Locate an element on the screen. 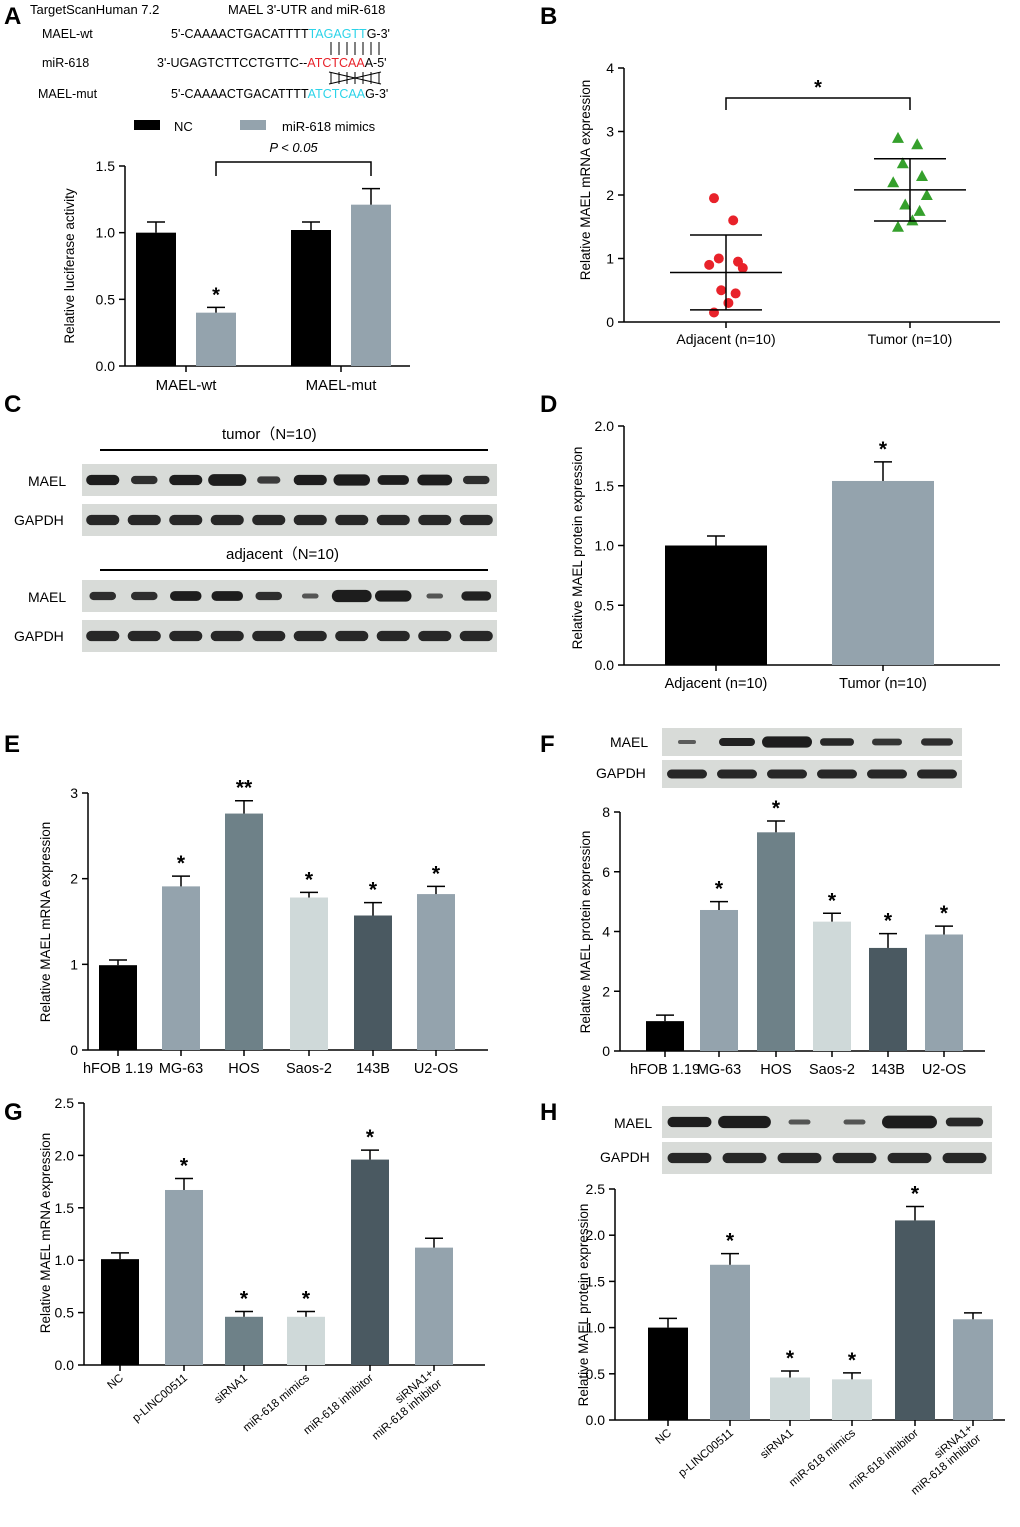  y-axis-label: Relative MAEL mRNA expression is located at coordinates (585, 180).